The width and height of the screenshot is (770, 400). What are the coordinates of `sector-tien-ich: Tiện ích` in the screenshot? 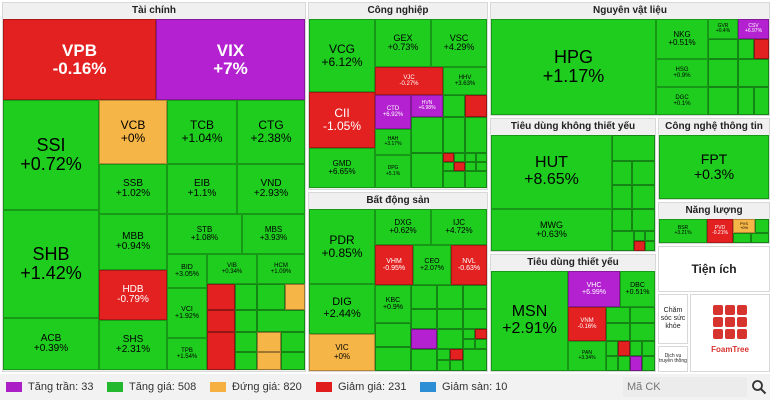 It's located at (714, 269).